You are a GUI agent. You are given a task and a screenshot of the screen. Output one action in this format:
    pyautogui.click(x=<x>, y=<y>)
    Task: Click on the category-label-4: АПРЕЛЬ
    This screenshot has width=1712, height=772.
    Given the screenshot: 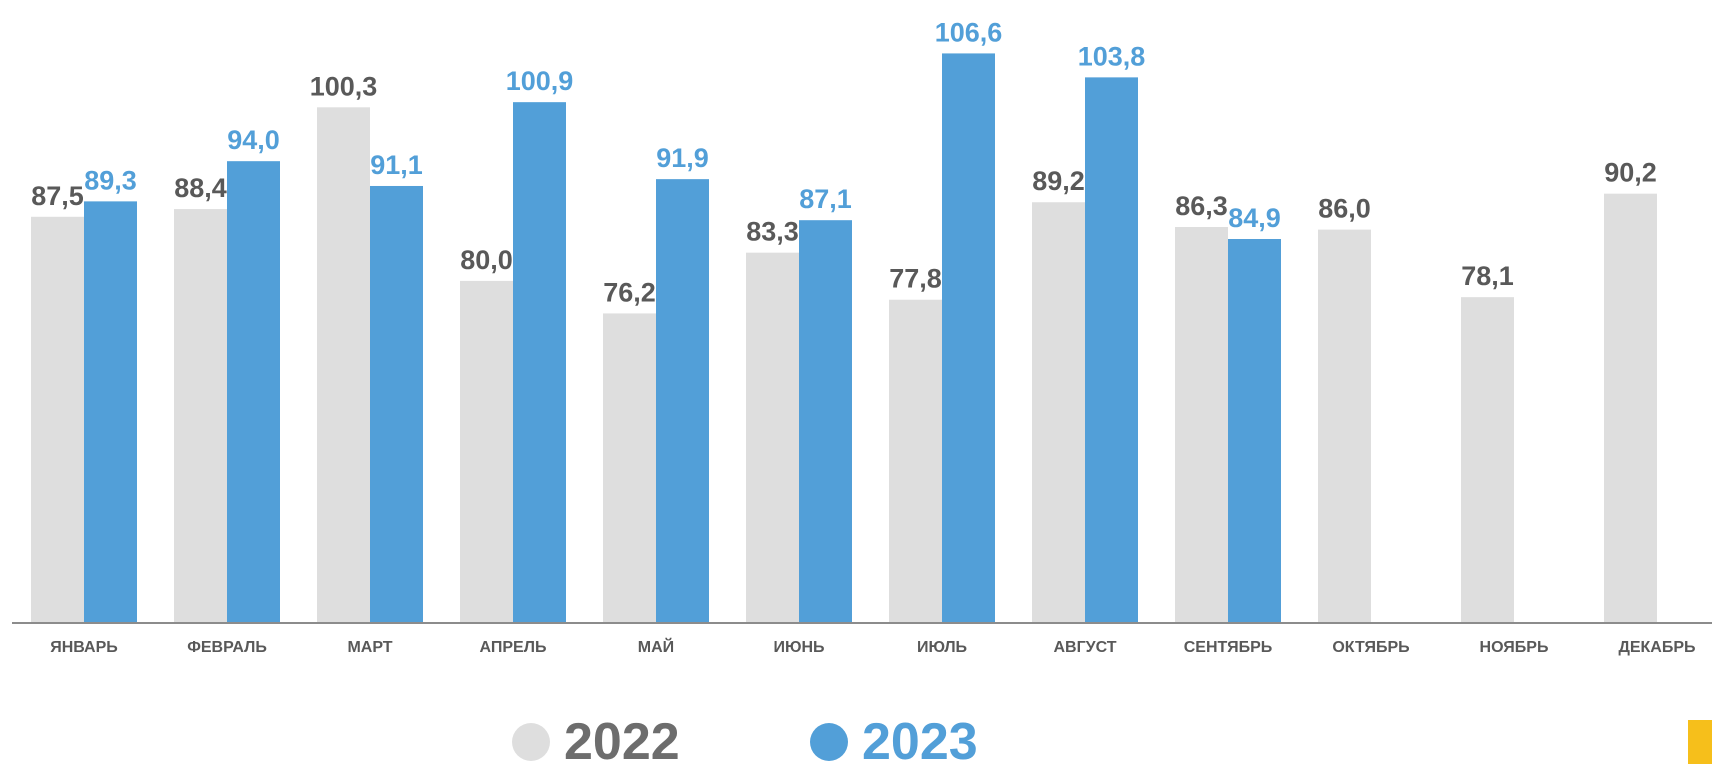 What is the action you would take?
    pyautogui.click(x=513, y=647)
    